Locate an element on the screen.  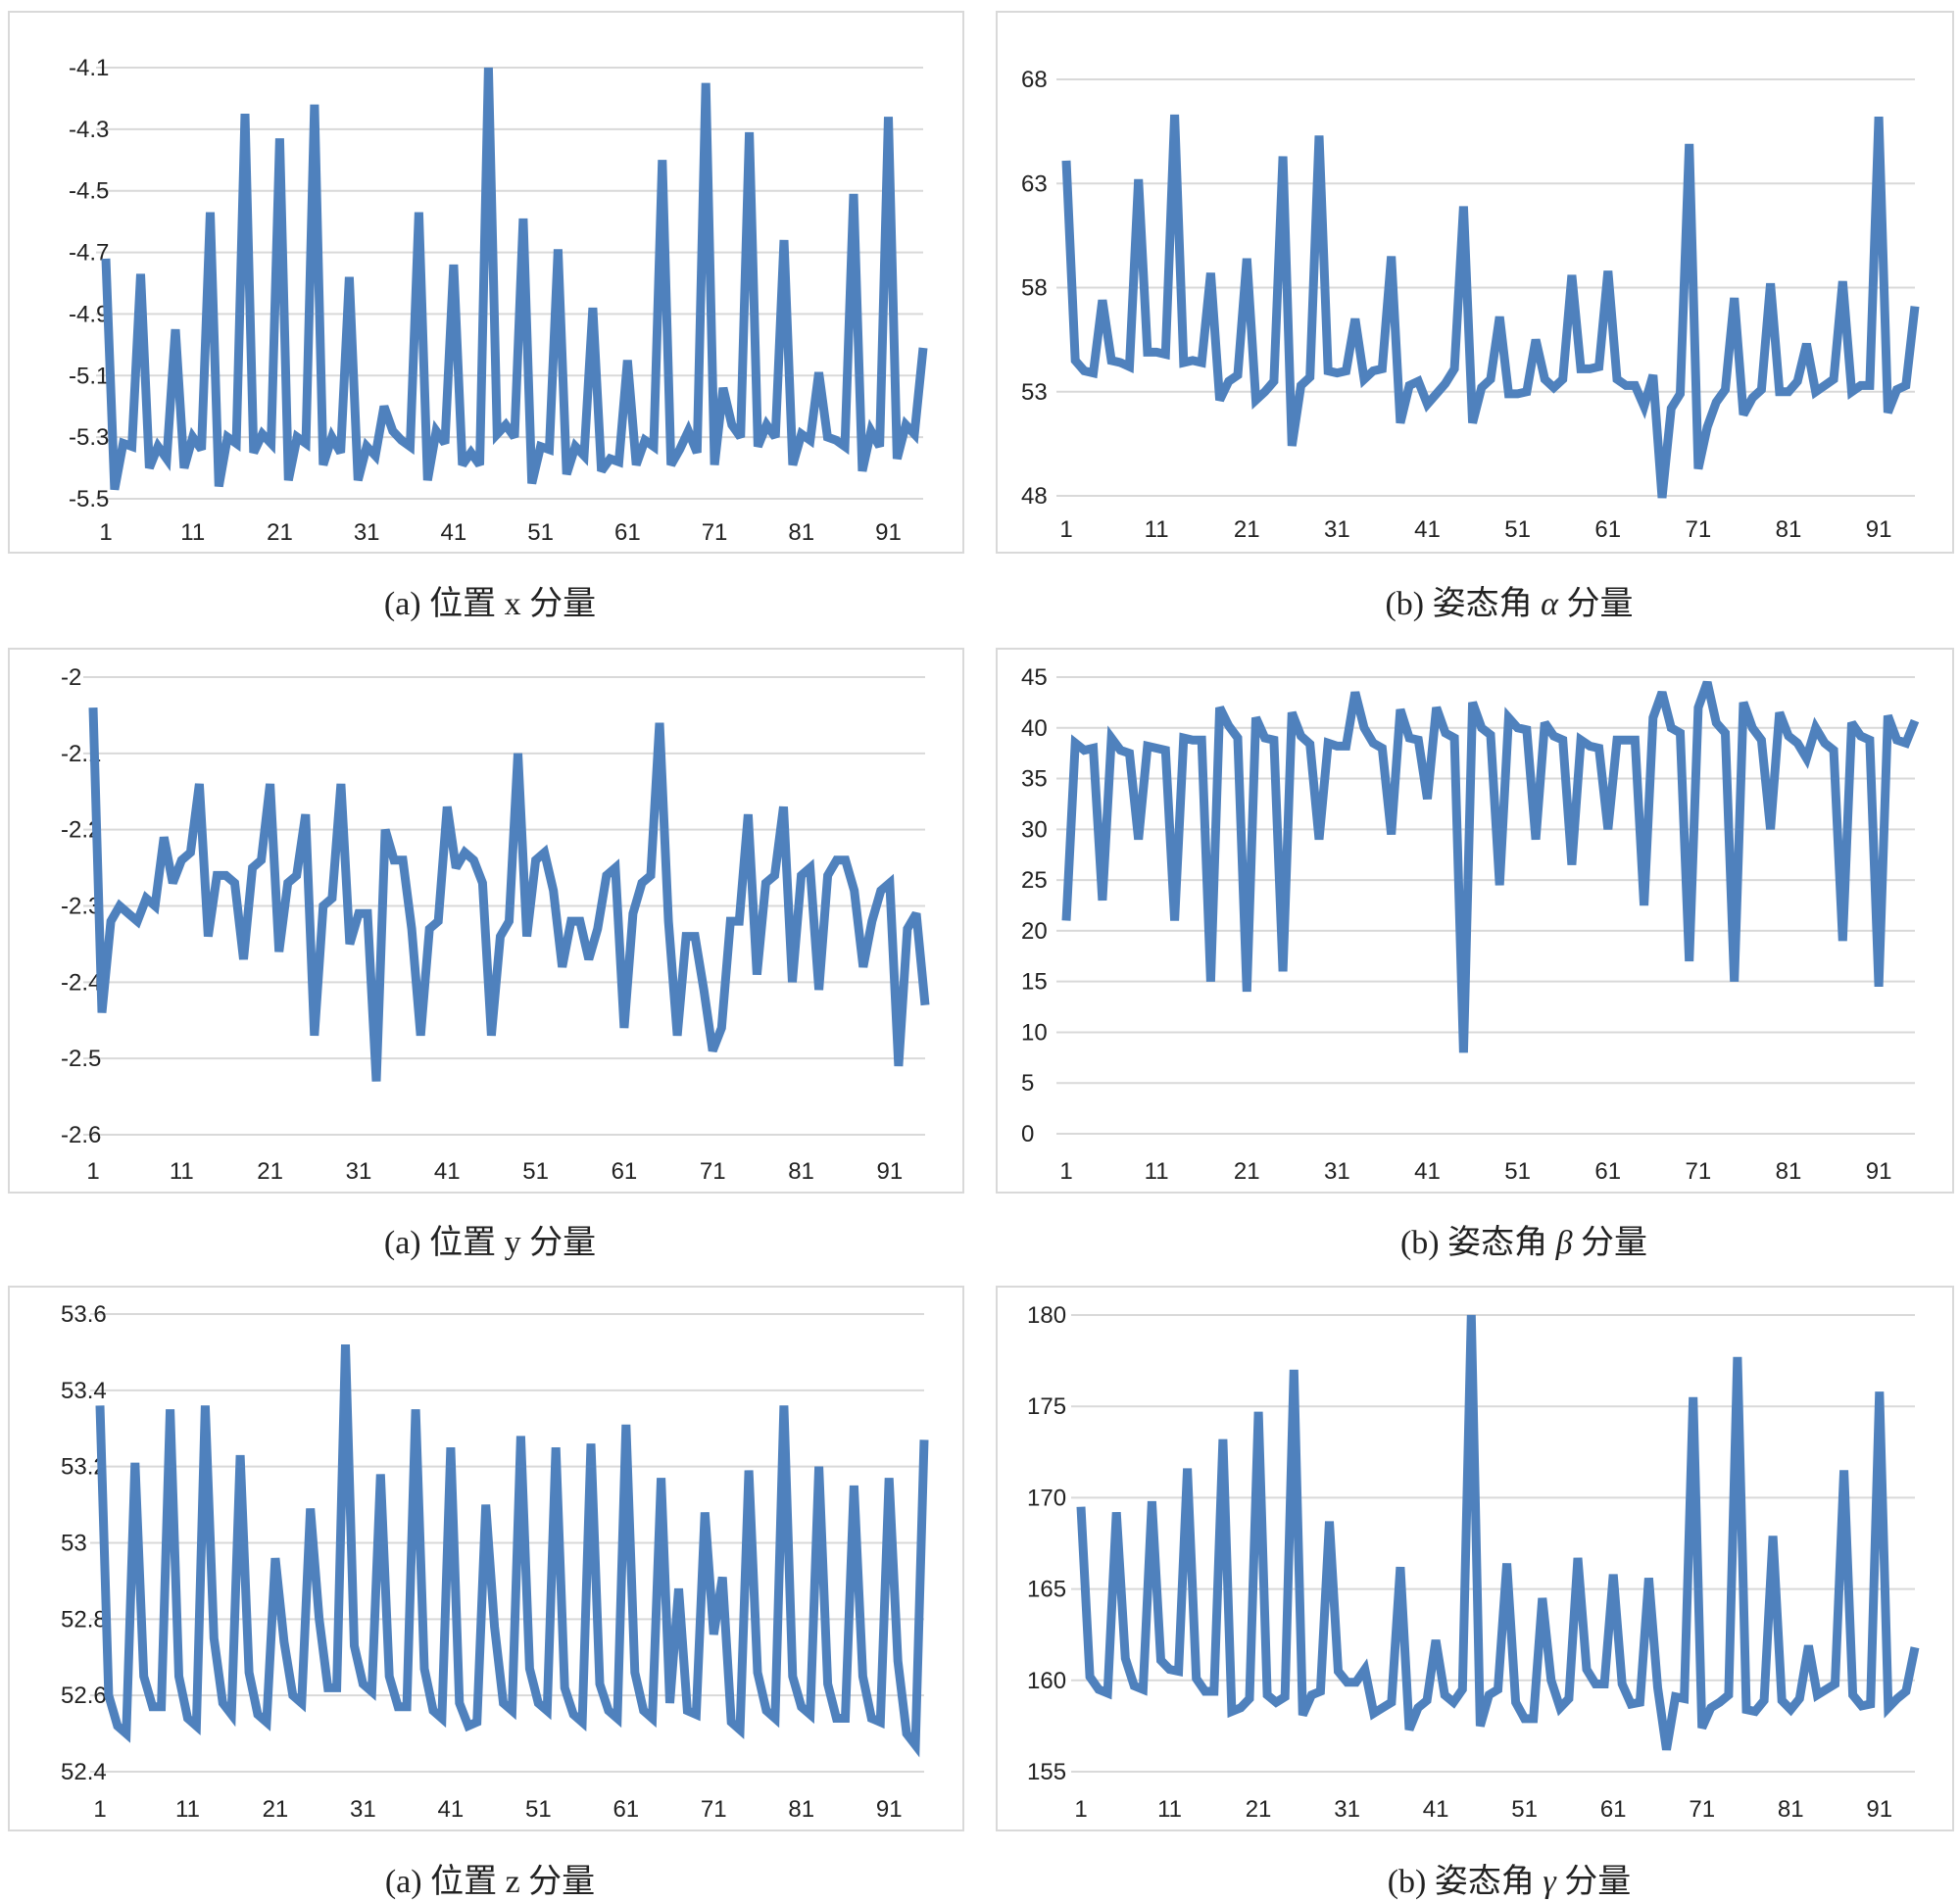
caption-alpha-greek: α is located at coordinates (1549, 604).